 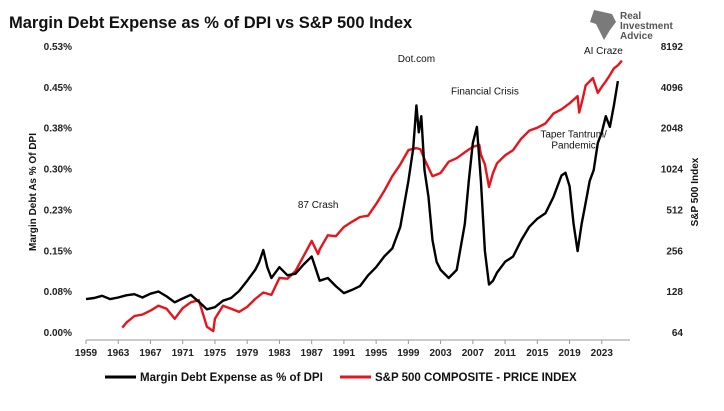 What do you see at coordinates (674, 210) in the screenshot?
I see `y-right-tick-label: 512` at bounding box center [674, 210].